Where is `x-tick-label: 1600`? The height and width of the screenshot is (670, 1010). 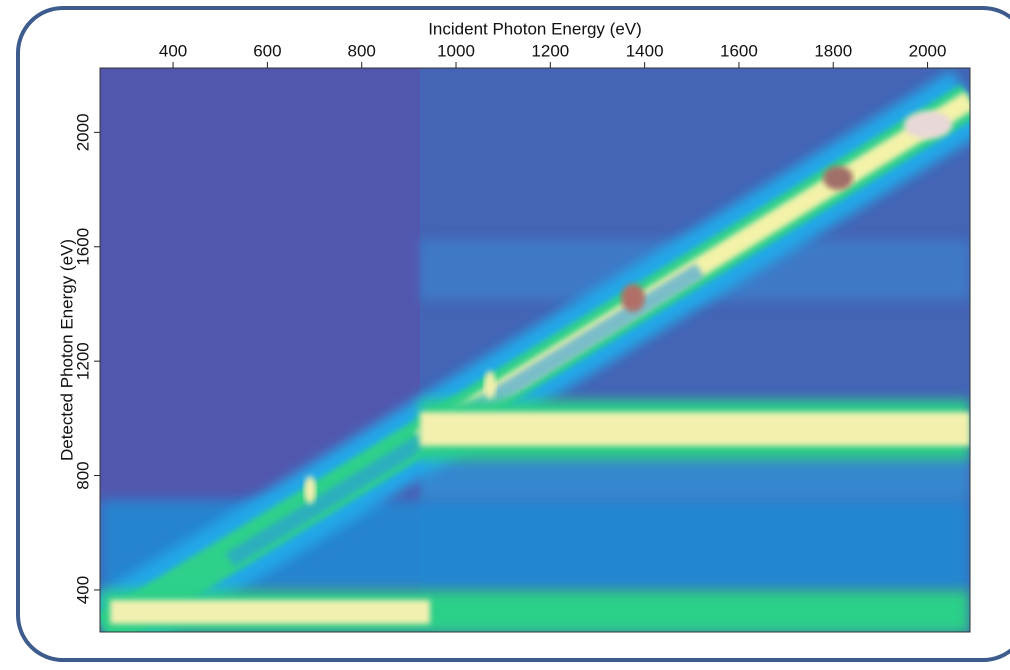
x-tick-label: 1600 is located at coordinates (739, 50).